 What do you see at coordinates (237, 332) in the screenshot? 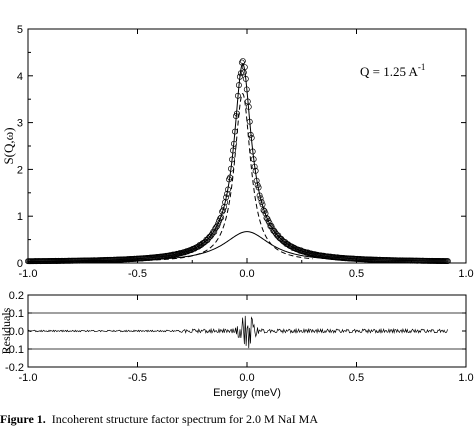
I see `residuals-trace` at bounding box center [237, 332].